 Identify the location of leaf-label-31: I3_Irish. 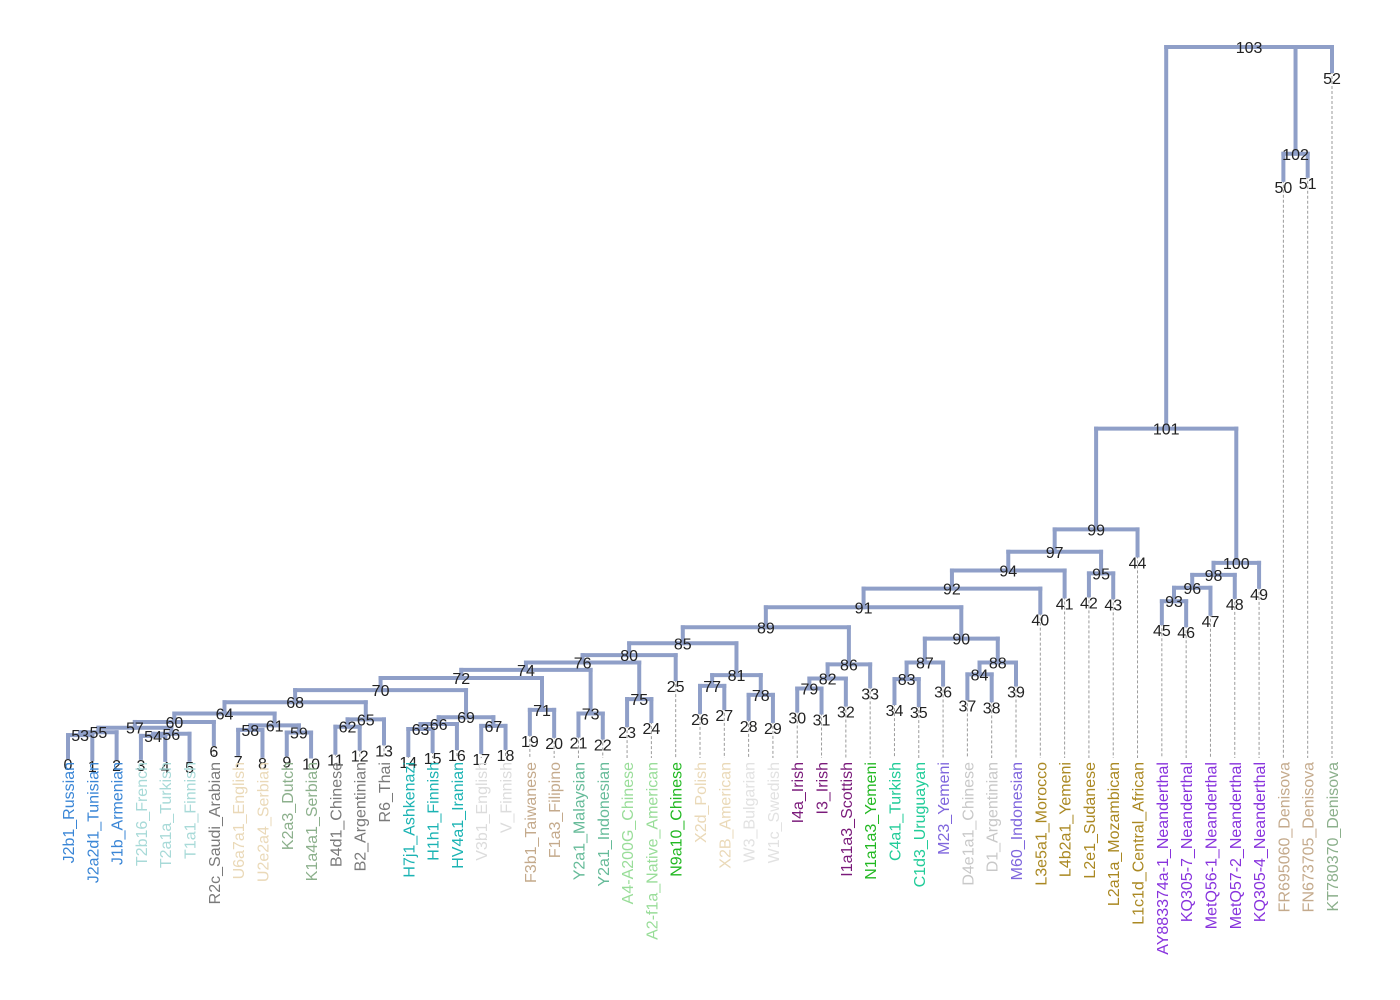
(823, 788).